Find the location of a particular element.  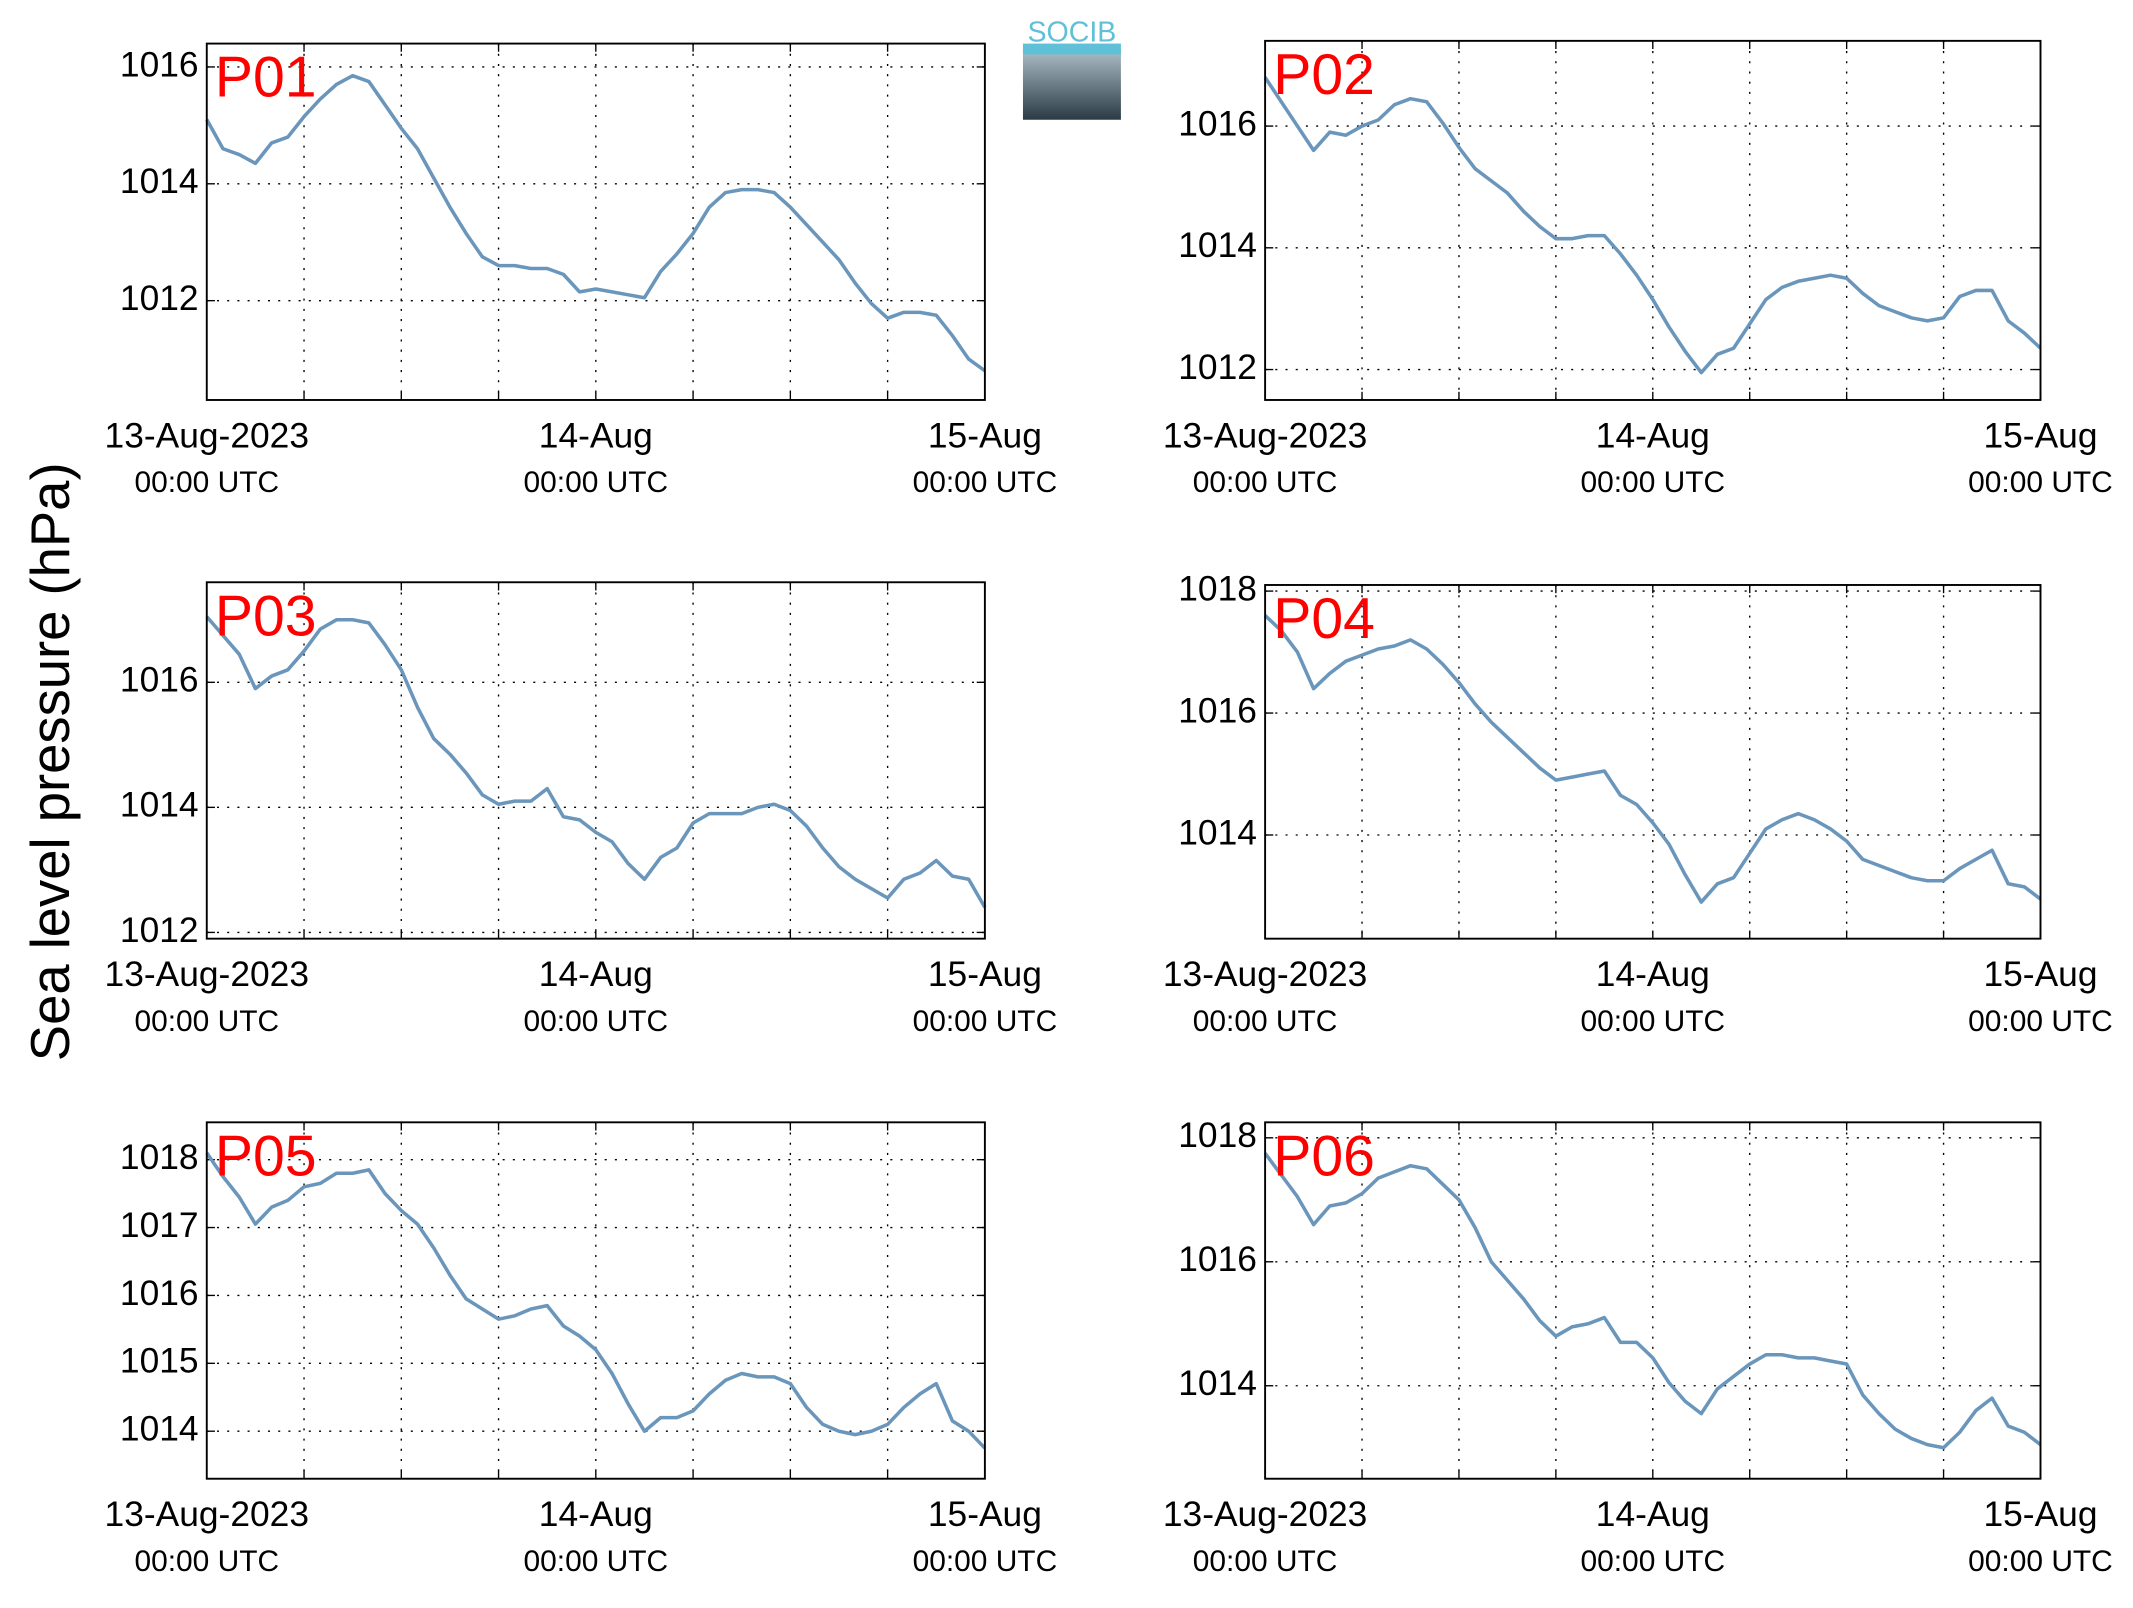

logo-text: SOCIB is located at coordinates (1072, 33).